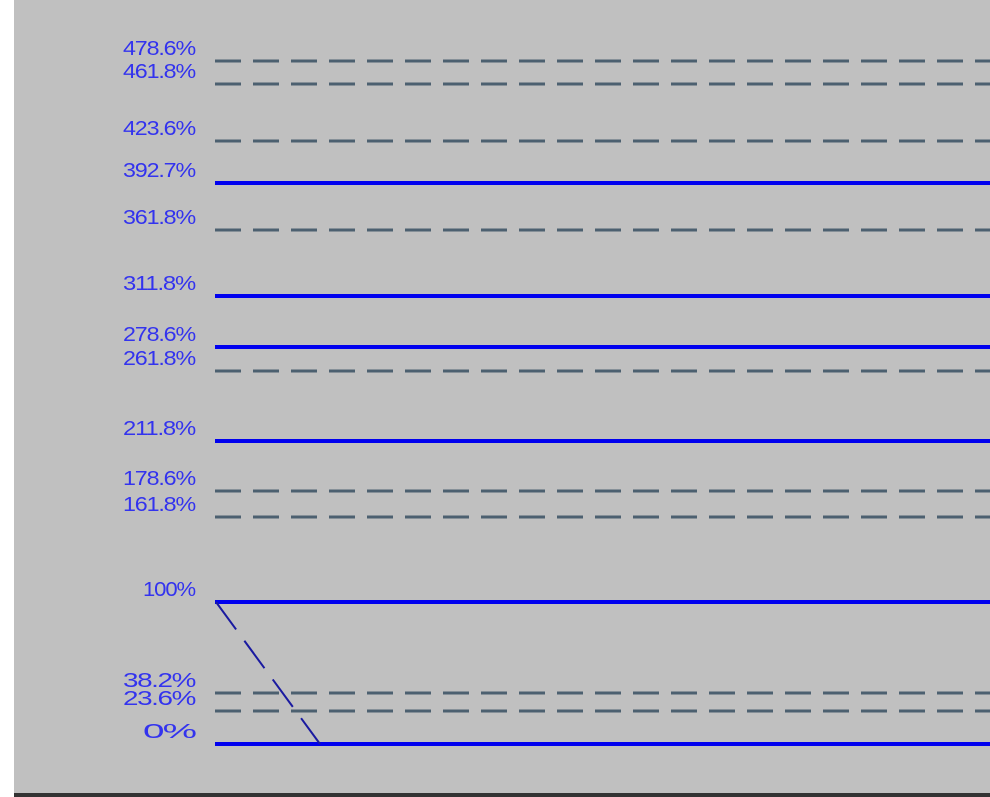  What do you see at coordinates (159, 129) in the screenshot?
I see `level-label-423-6pct: 423.6%` at bounding box center [159, 129].